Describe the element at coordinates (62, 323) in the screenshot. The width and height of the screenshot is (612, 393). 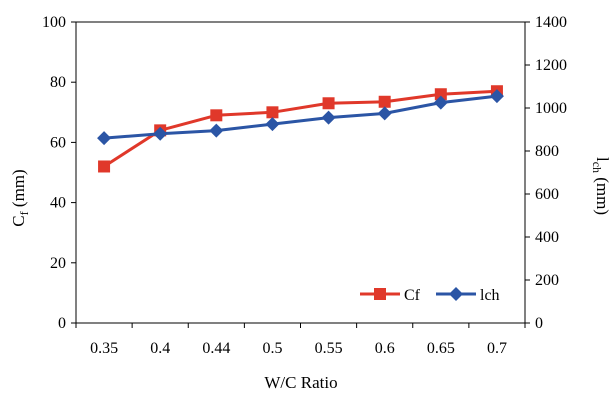
I see `left-tick-label: 0` at that location.